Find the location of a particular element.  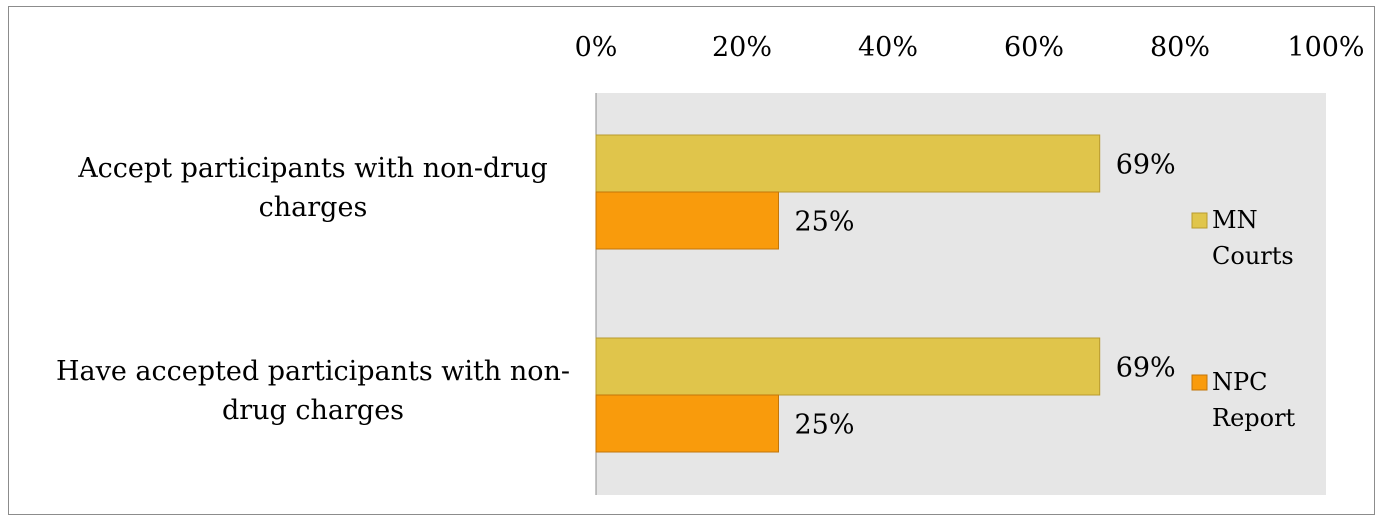

legend-label: Report is located at coordinates (1254, 418).